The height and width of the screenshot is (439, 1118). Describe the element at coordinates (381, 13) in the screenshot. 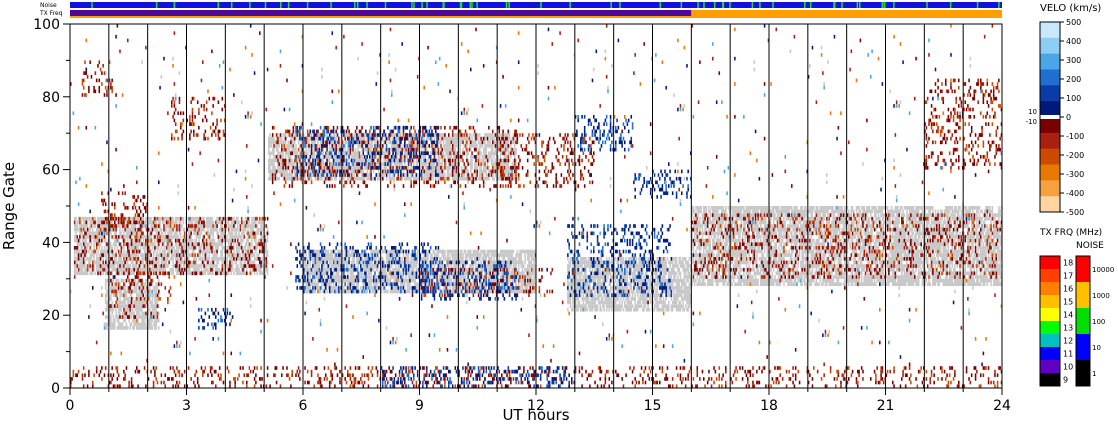

I see `txfreq-segment` at that location.